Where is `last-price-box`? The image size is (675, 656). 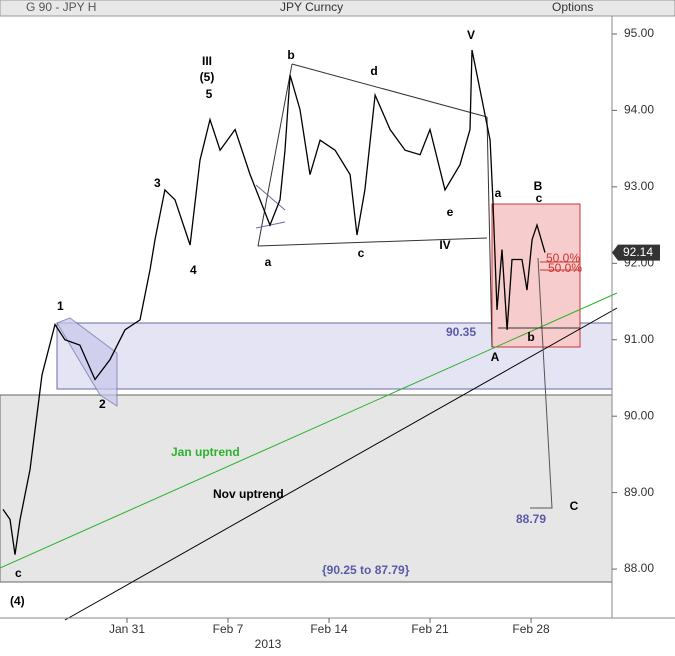 last-price-box is located at coordinates (636, 252).